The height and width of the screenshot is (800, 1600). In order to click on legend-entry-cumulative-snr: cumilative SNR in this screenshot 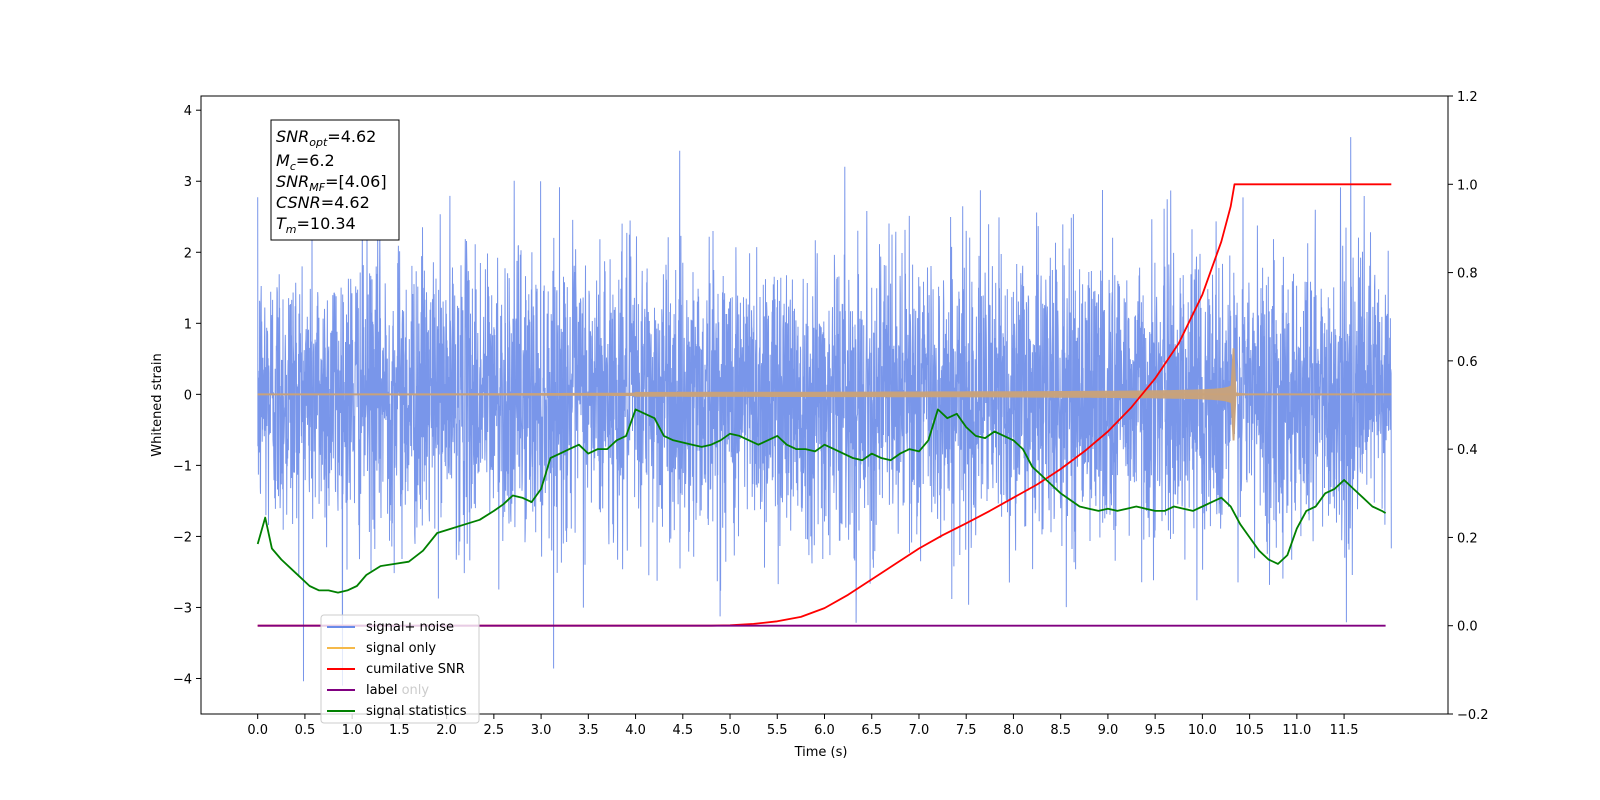, I will do `click(396, 669)`.